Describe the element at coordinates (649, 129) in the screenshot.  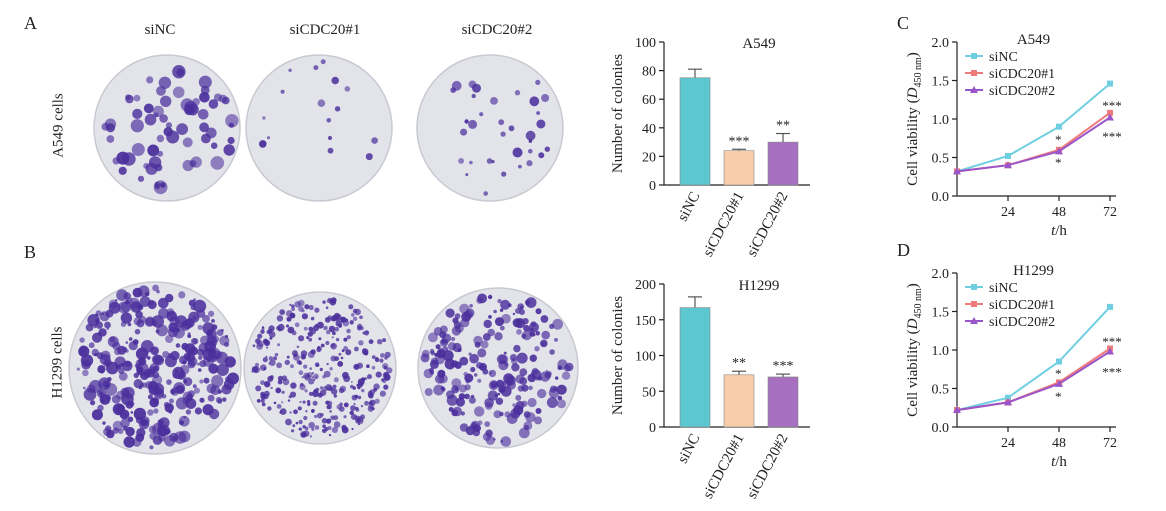
I see `y-tick-label: 40` at that location.